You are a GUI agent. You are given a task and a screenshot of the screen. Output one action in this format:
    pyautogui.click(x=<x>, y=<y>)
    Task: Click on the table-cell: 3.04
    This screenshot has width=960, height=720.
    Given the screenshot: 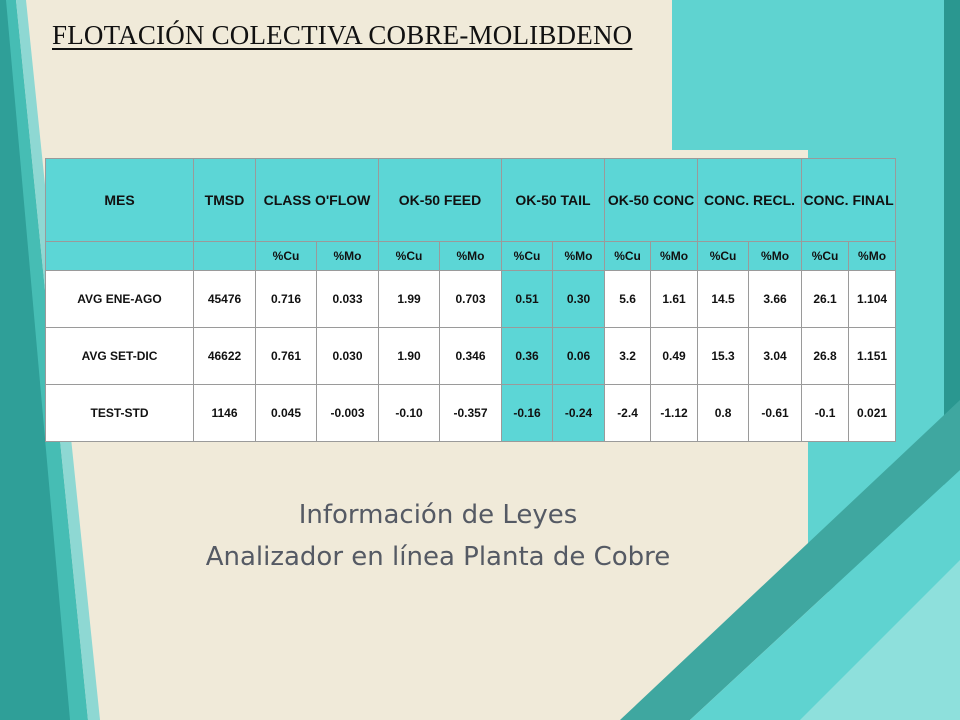 What is the action you would take?
    pyautogui.click(x=775, y=356)
    